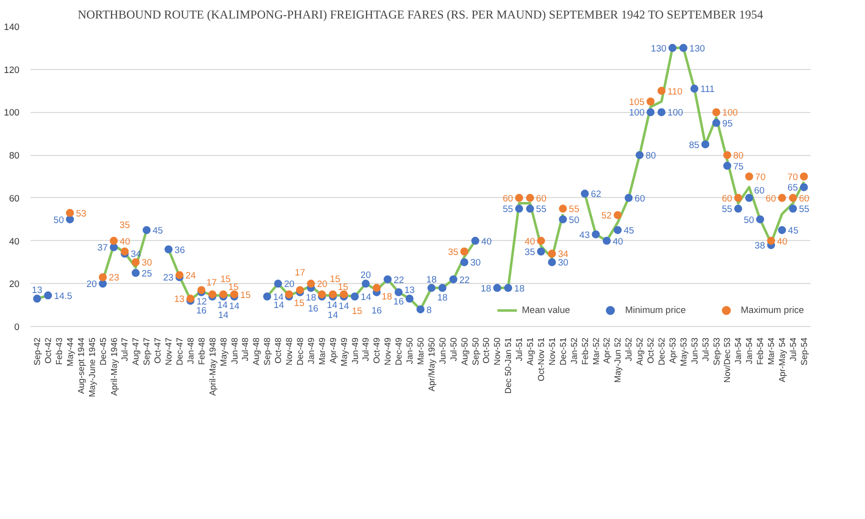 The image size is (865, 519). Describe the element at coordinates (168, 277) in the screenshot. I see `data-label: 23` at that location.